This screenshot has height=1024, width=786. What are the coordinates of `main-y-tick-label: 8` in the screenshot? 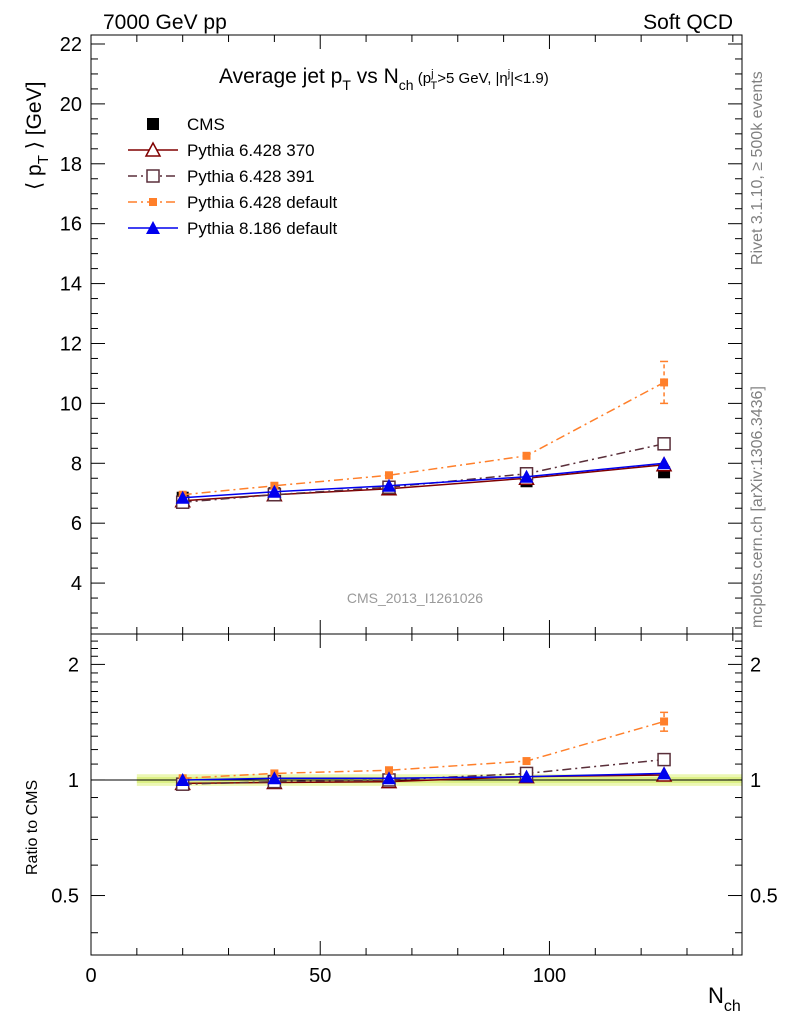 It's located at (76, 464).